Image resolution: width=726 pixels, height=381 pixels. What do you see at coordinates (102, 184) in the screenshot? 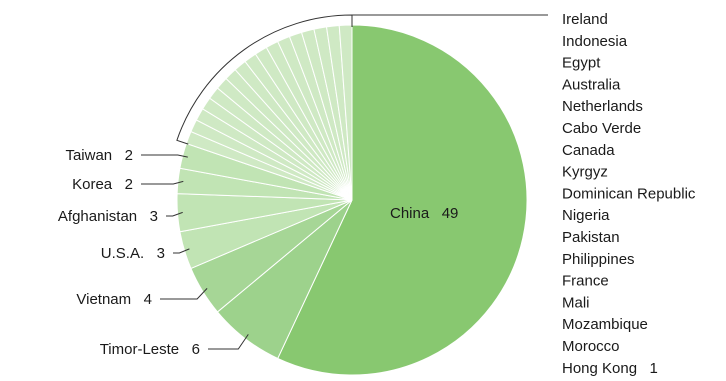
I see `slice-label-korea: Korea 2` at bounding box center [102, 184].